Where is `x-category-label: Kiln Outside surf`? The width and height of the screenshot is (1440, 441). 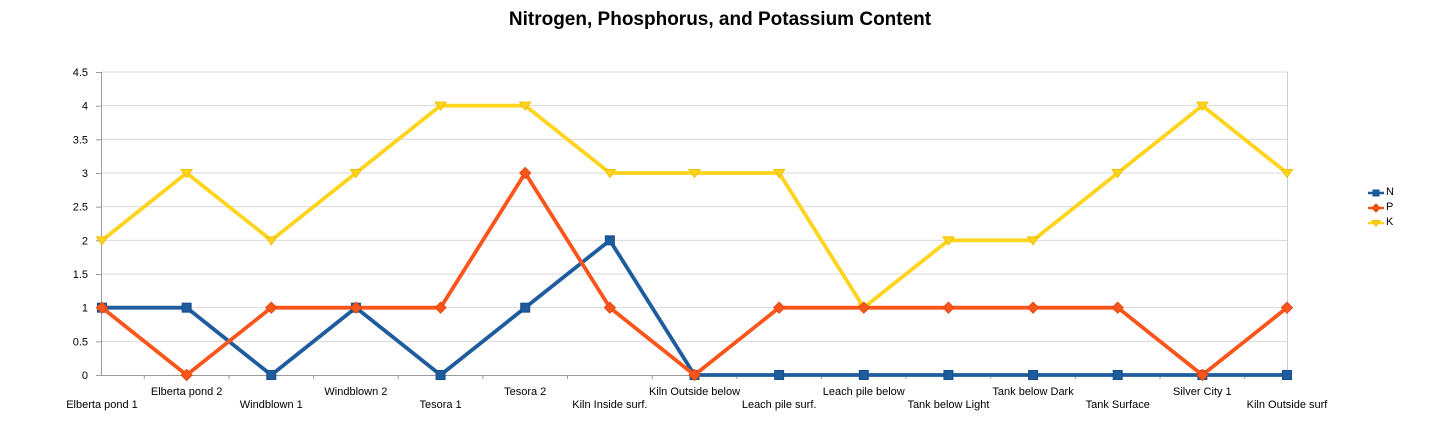
x-category-label: Kiln Outside surf is located at coordinates (1288, 405).